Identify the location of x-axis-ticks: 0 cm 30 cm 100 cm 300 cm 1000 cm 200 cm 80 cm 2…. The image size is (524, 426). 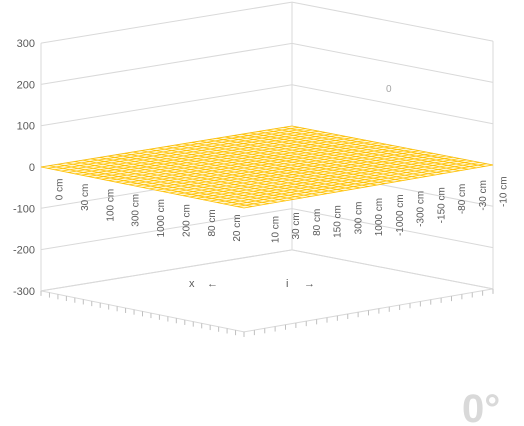
(149, 210).